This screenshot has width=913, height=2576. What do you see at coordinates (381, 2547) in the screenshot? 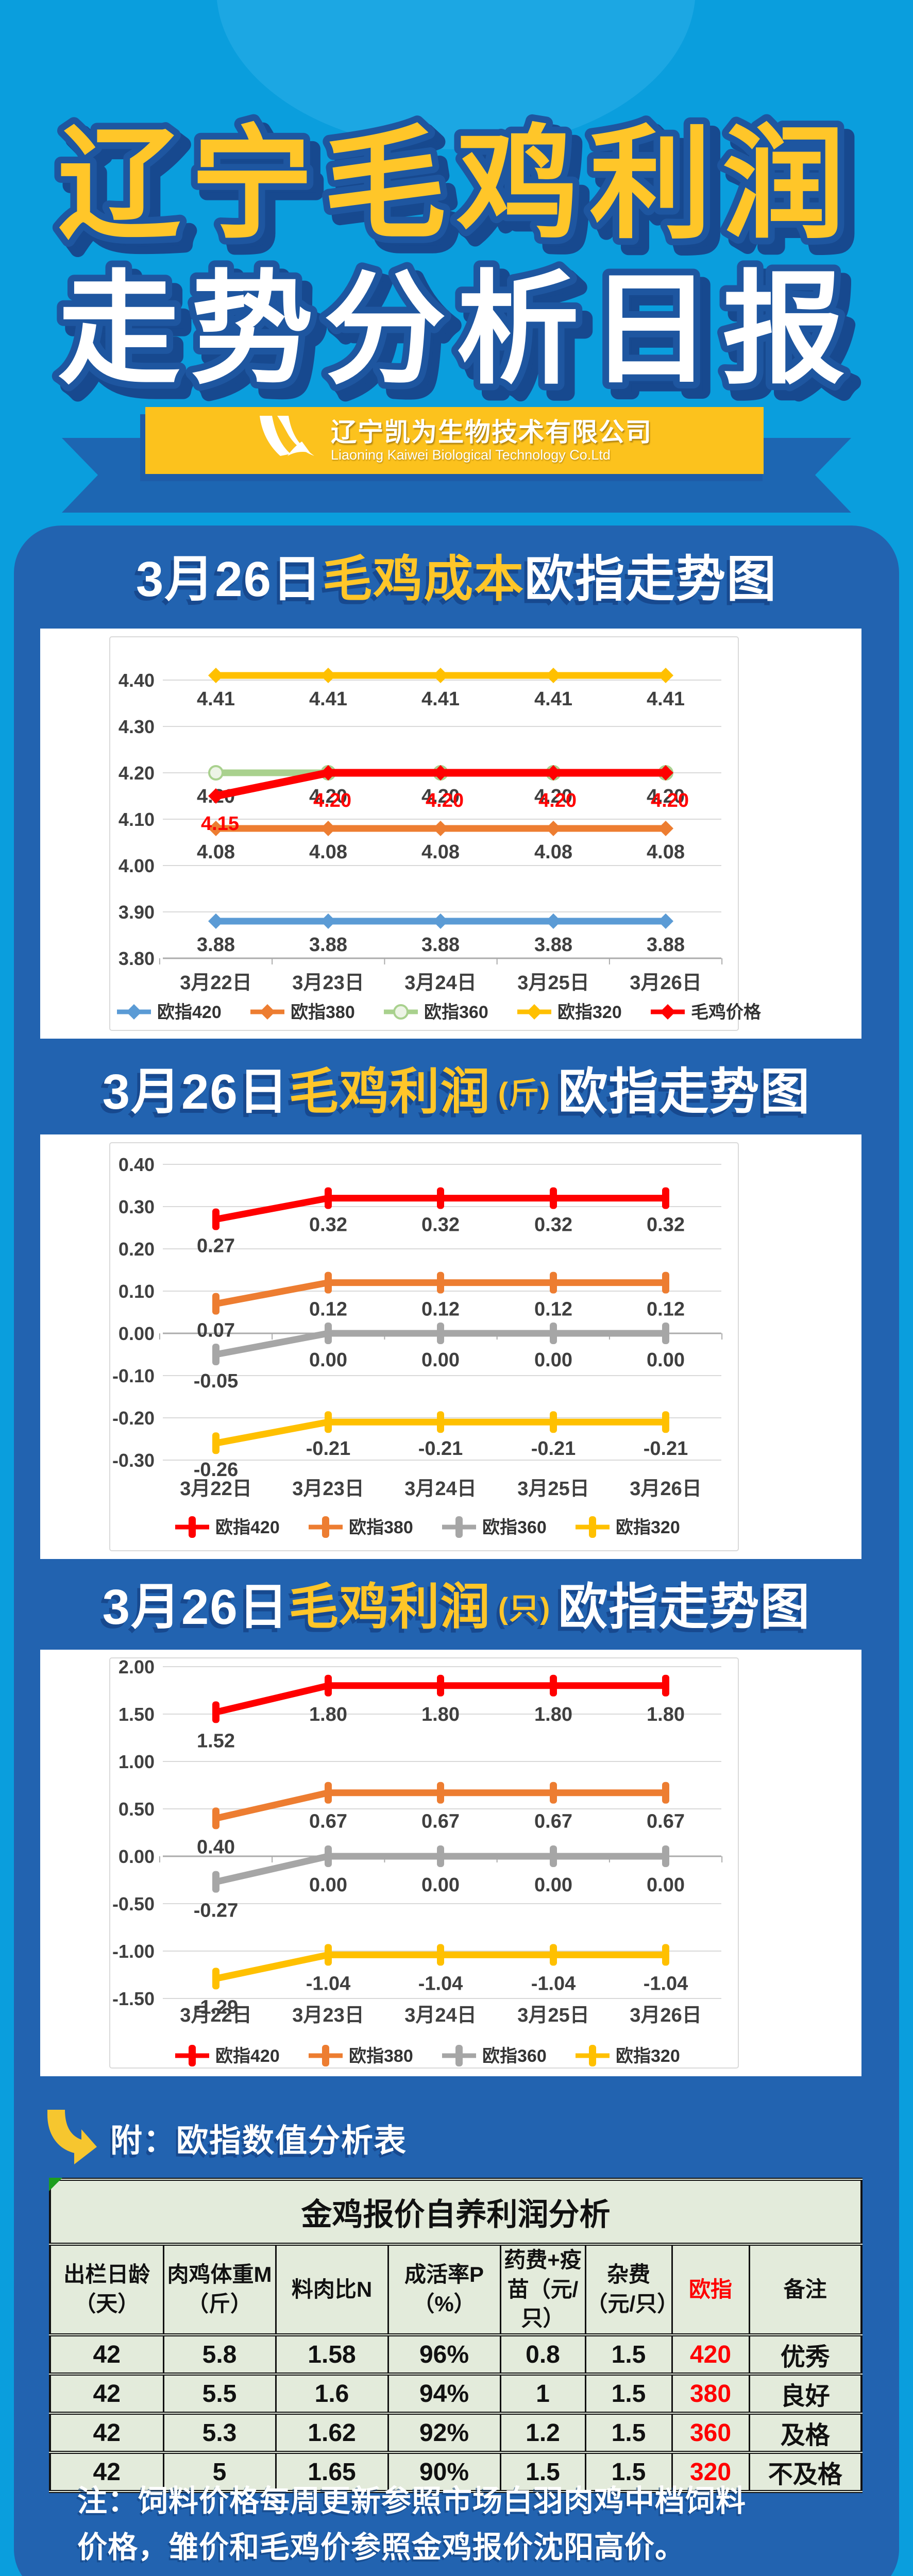
I see `note-line2: 价格，雏价和毛鸡价参照金鸡报价沈阳高价。` at bounding box center [381, 2547].